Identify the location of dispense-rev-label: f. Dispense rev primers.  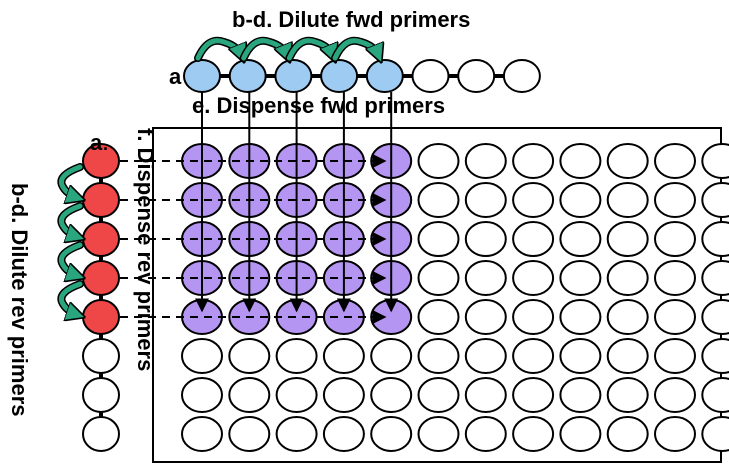
(145, 249).